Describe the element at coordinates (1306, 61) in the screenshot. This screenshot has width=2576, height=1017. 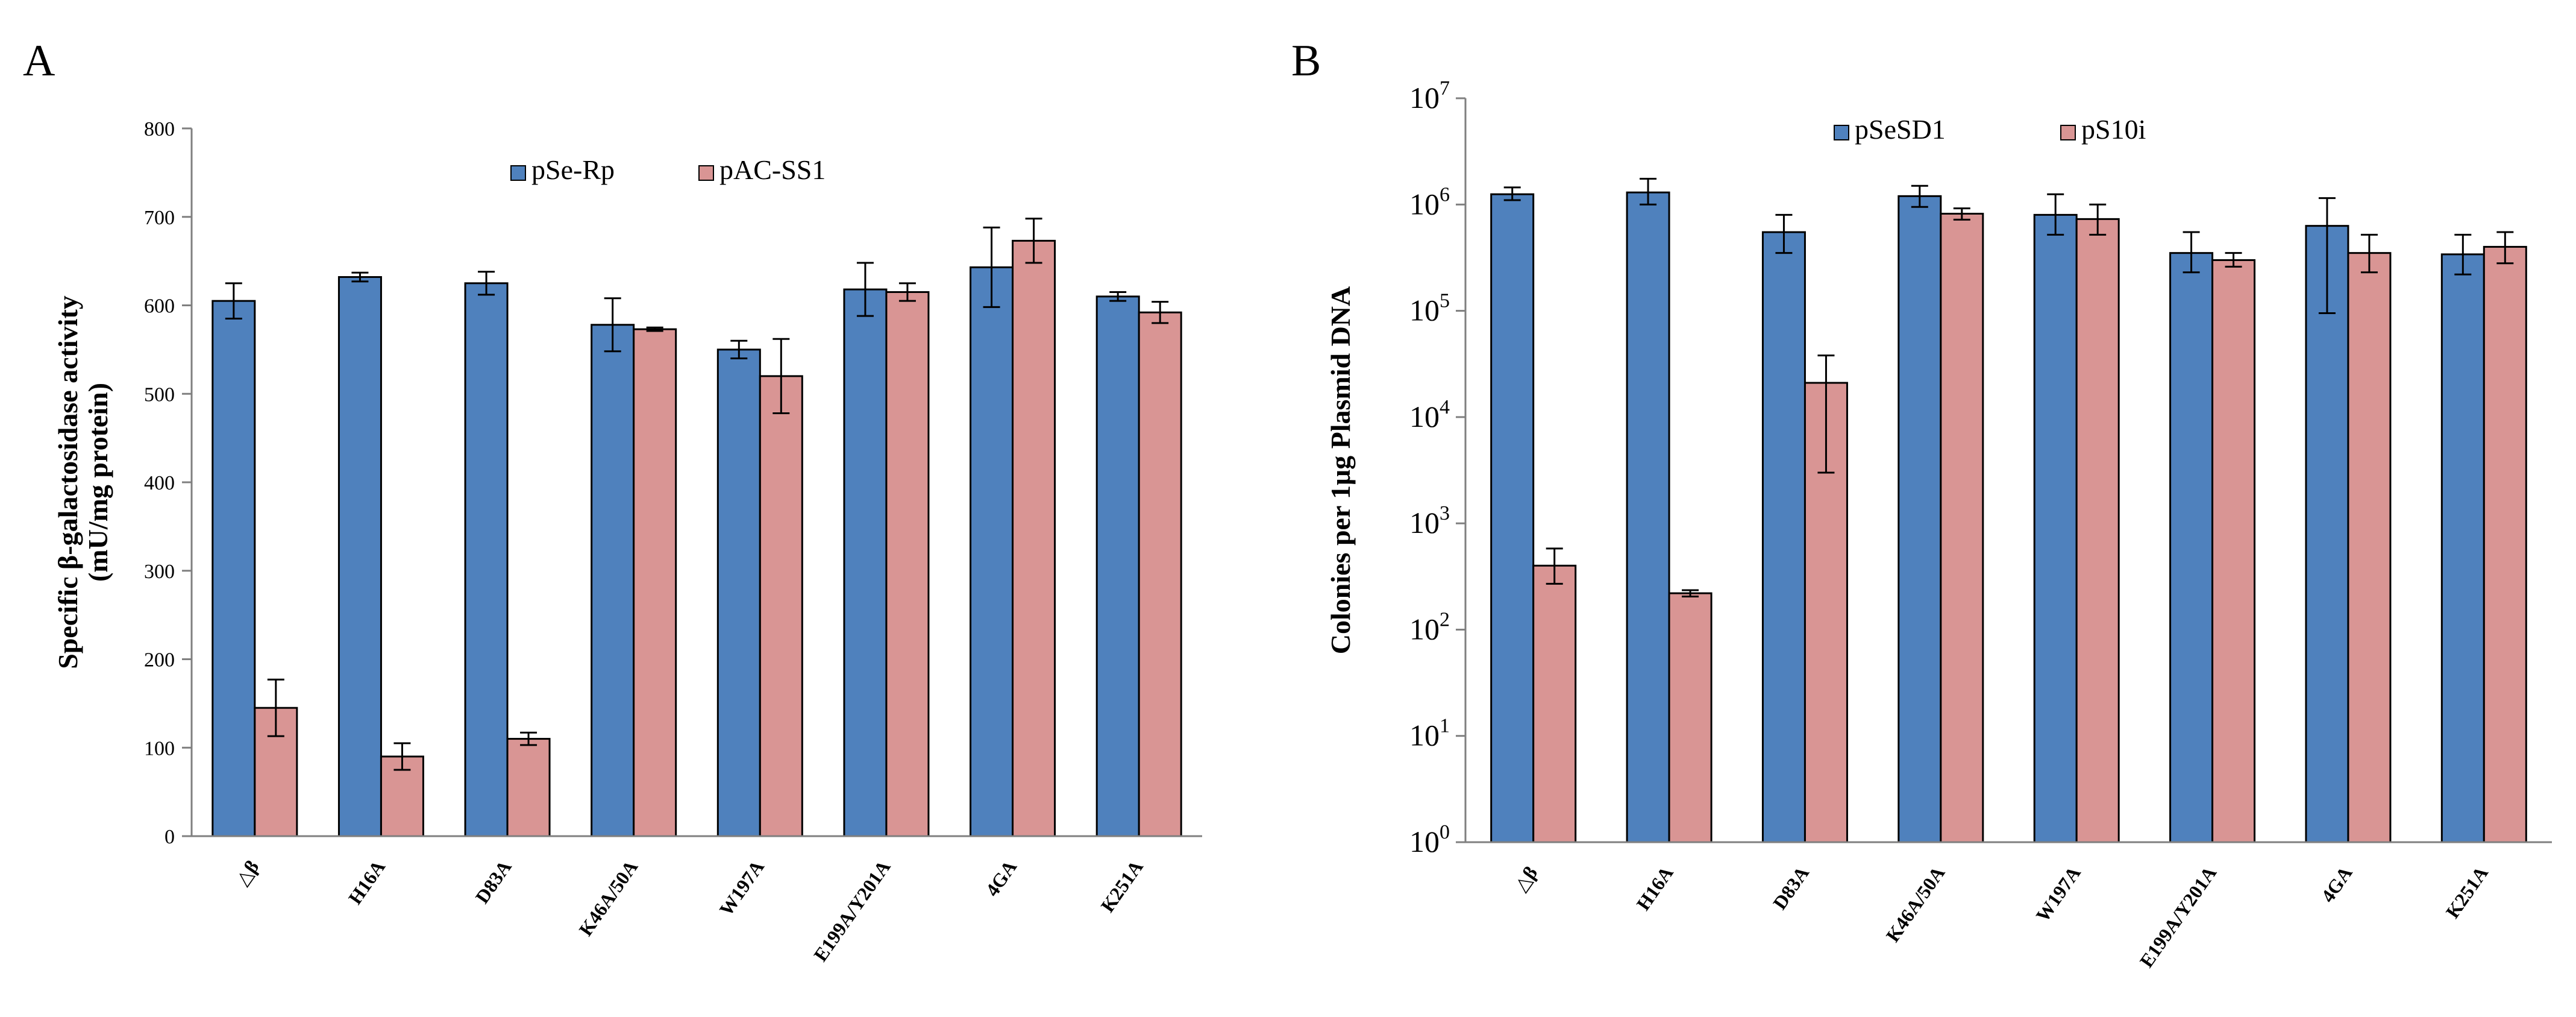
I see `panel-b-label: B` at that location.